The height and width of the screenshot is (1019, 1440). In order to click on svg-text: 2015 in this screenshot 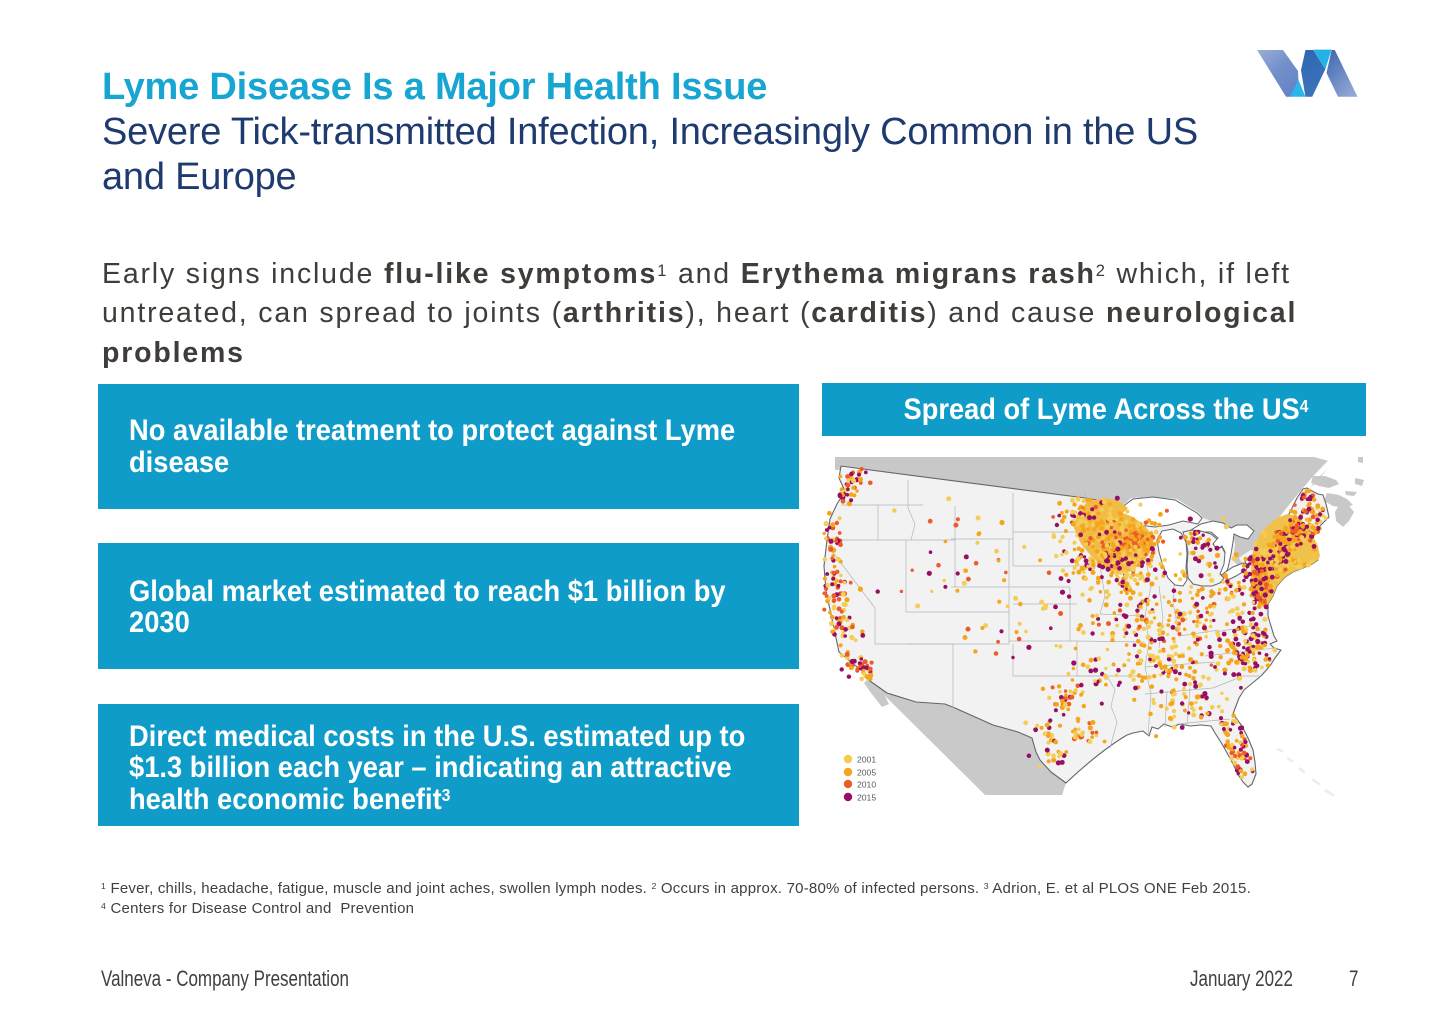, I will do `click(866, 798)`.